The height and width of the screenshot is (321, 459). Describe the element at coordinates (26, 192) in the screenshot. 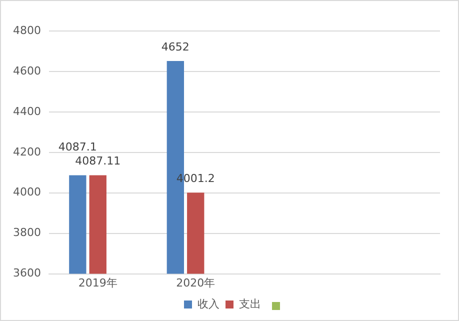

I see `y-tick-label: 4000` at that location.